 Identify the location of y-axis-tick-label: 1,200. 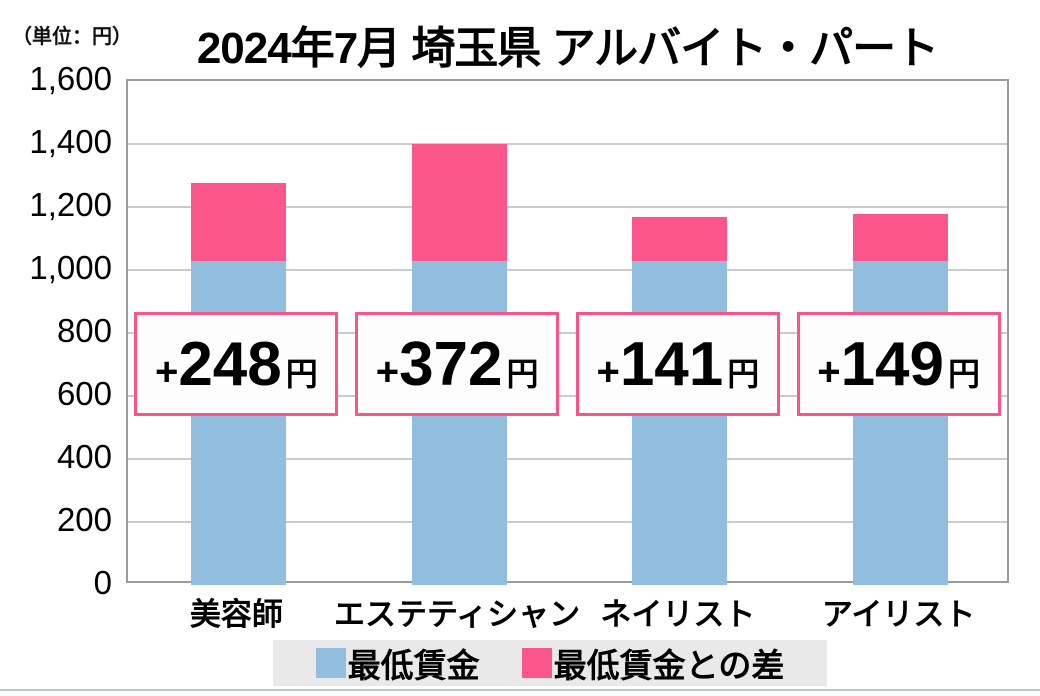
(70, 204).